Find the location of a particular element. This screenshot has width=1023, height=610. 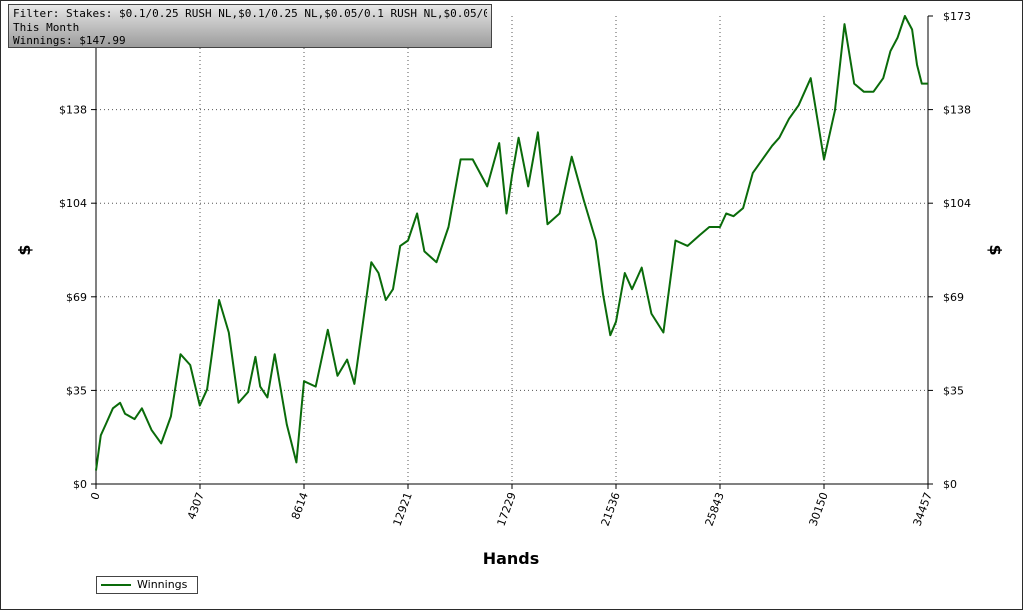

x-axis-title: Hands is located at coordinates (511, 558).